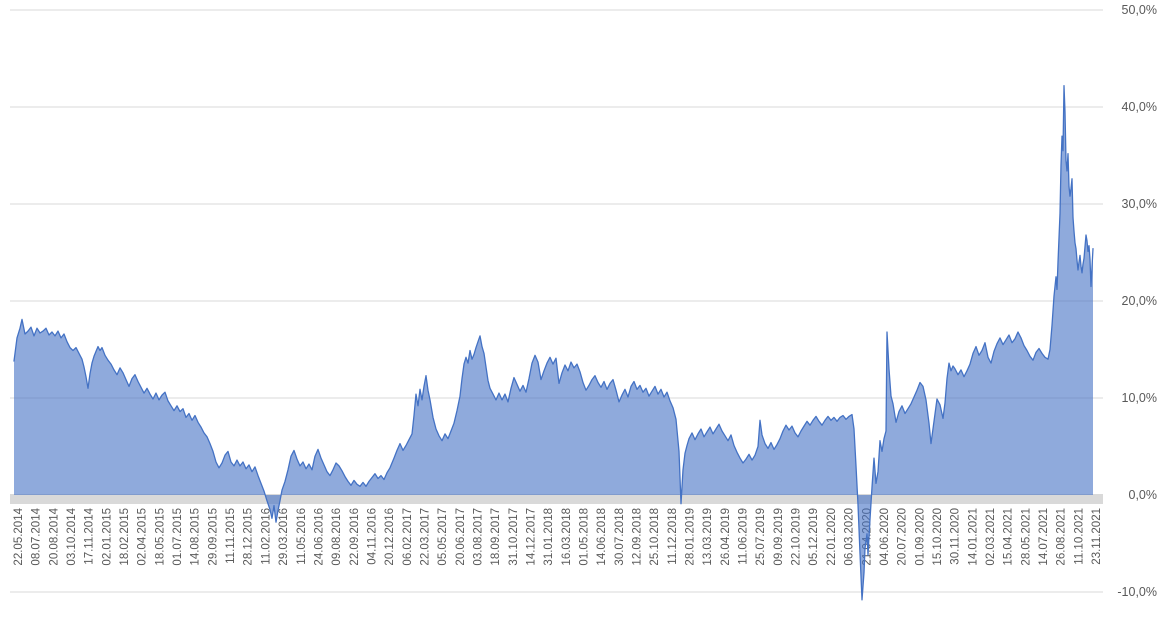 The height and width of the screenshot is (625, 1158). I want to click on x-tick-label: 29.03.2016, so click(284, 537).